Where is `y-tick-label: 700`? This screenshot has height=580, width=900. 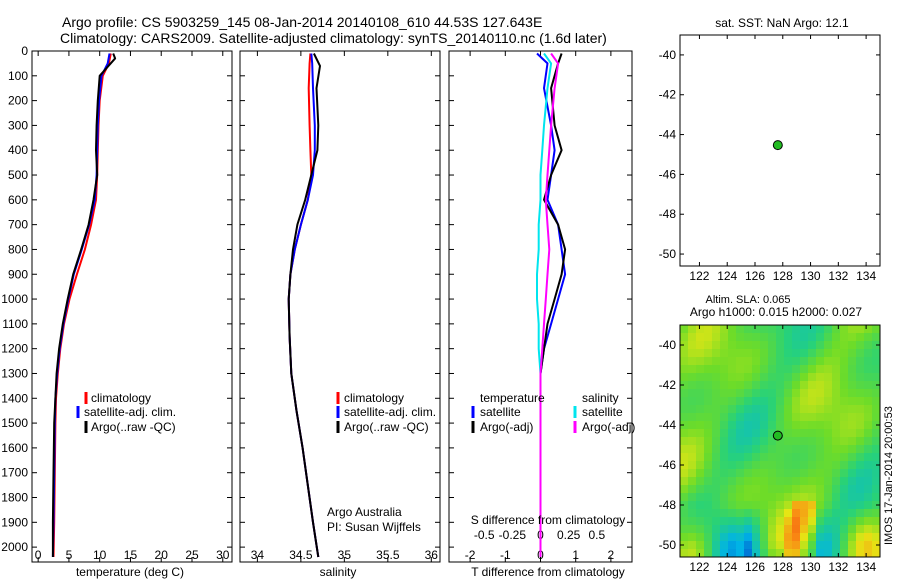
y-tick-label: 700 is located at coordinates (18, 225).